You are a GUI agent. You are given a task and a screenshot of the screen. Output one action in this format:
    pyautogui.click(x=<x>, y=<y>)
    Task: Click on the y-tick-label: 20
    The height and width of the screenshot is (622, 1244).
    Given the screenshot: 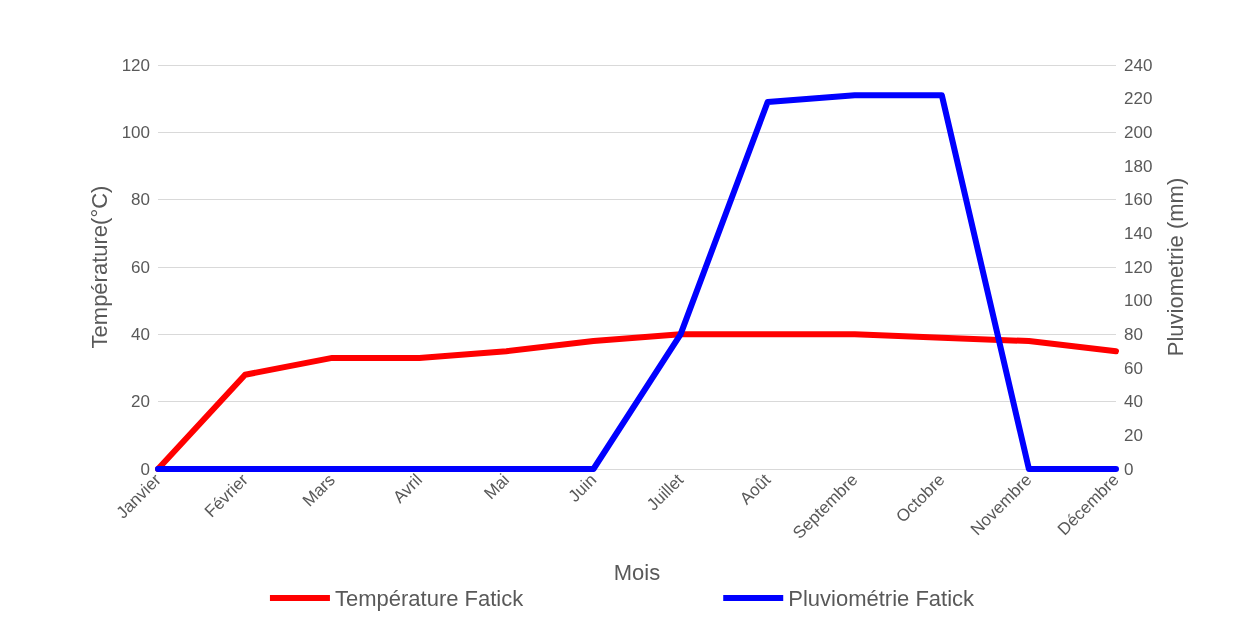 What is the action you would take?
    pyautogui.click(x=140, y=402)
    